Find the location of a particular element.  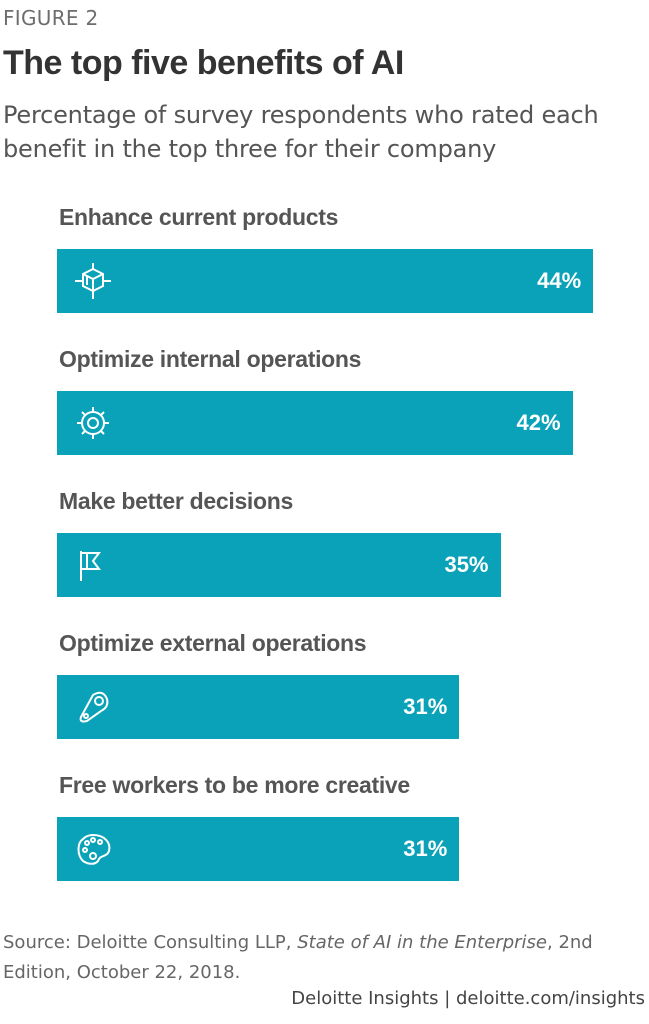

source-title: State of AI in the Enterprise is located at coordinates (422, 942).